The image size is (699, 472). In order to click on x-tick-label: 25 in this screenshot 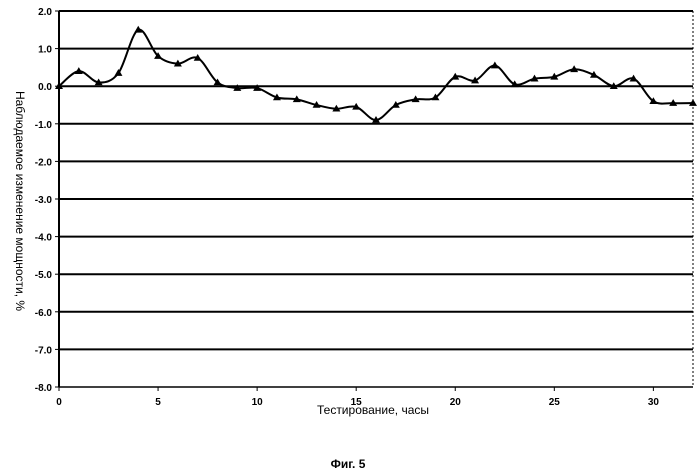, I will do `click(555, 402)`.